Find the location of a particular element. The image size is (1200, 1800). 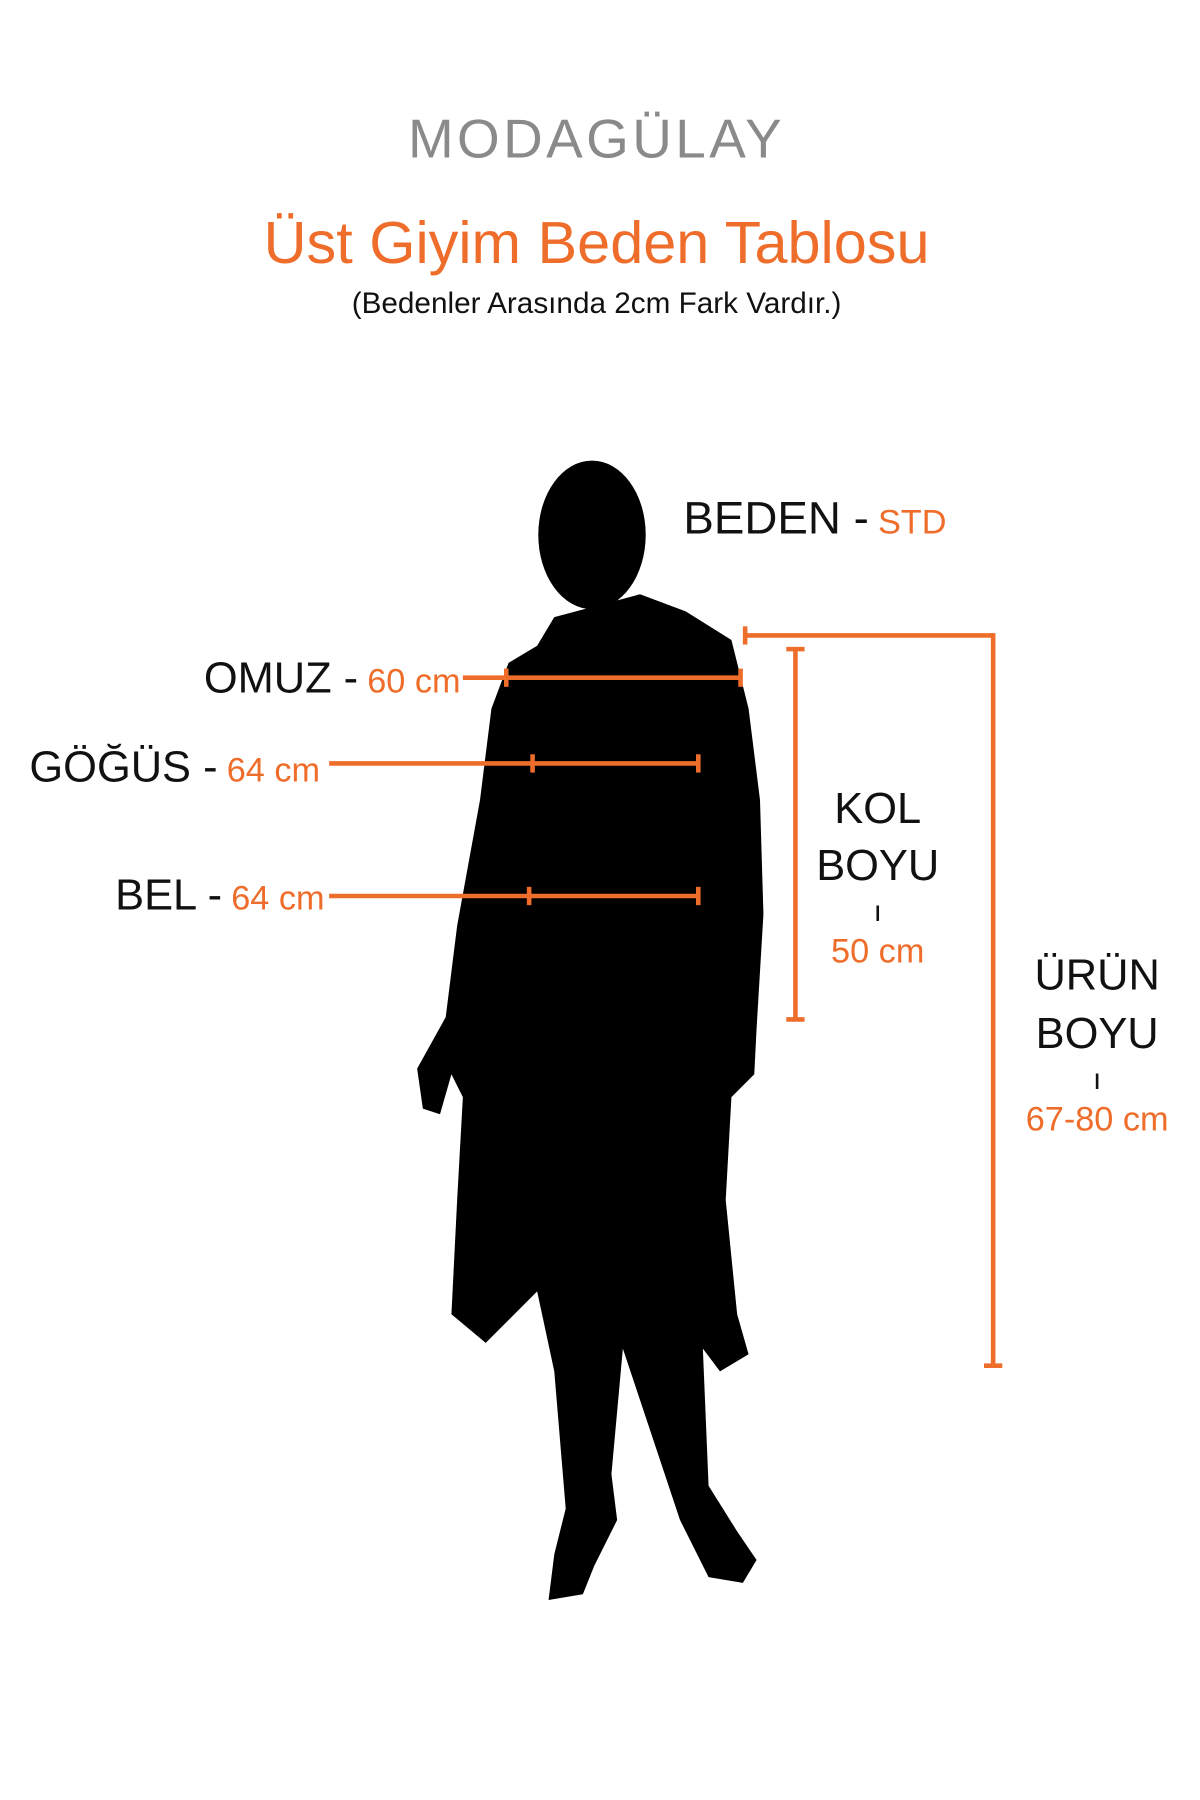

gogus-line is located at coordinates (515, 763).